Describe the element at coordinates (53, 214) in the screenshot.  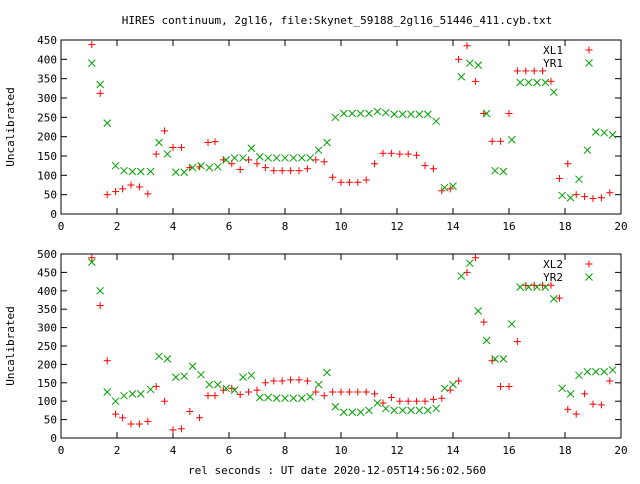
I see `y-tick-label: 0` at that location.